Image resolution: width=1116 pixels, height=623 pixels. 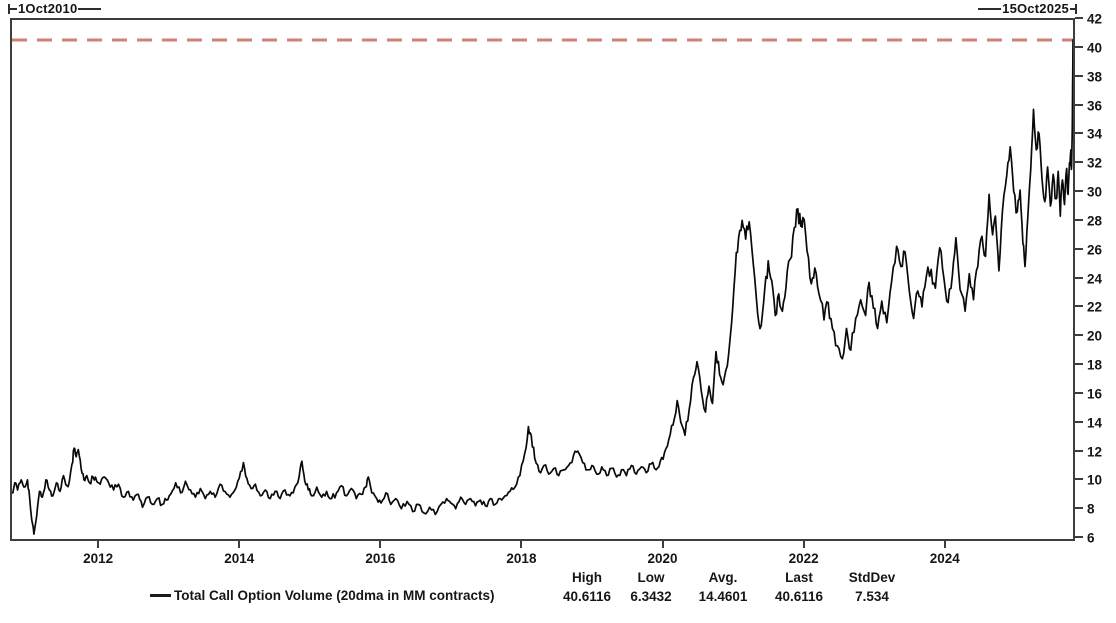 I want to click on x-tick-label-2024: 2024, so click(x=944, y=558).